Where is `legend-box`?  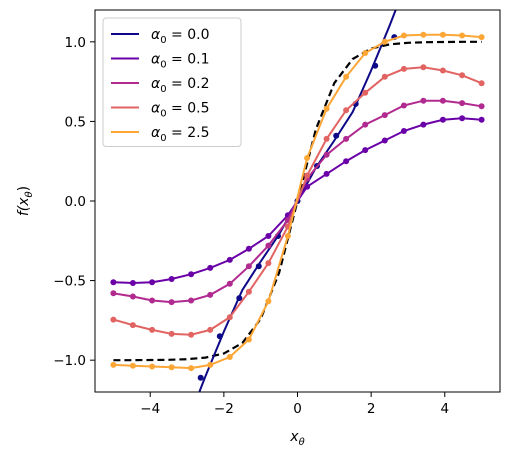 legend-box is located at coordinates (172, 82).